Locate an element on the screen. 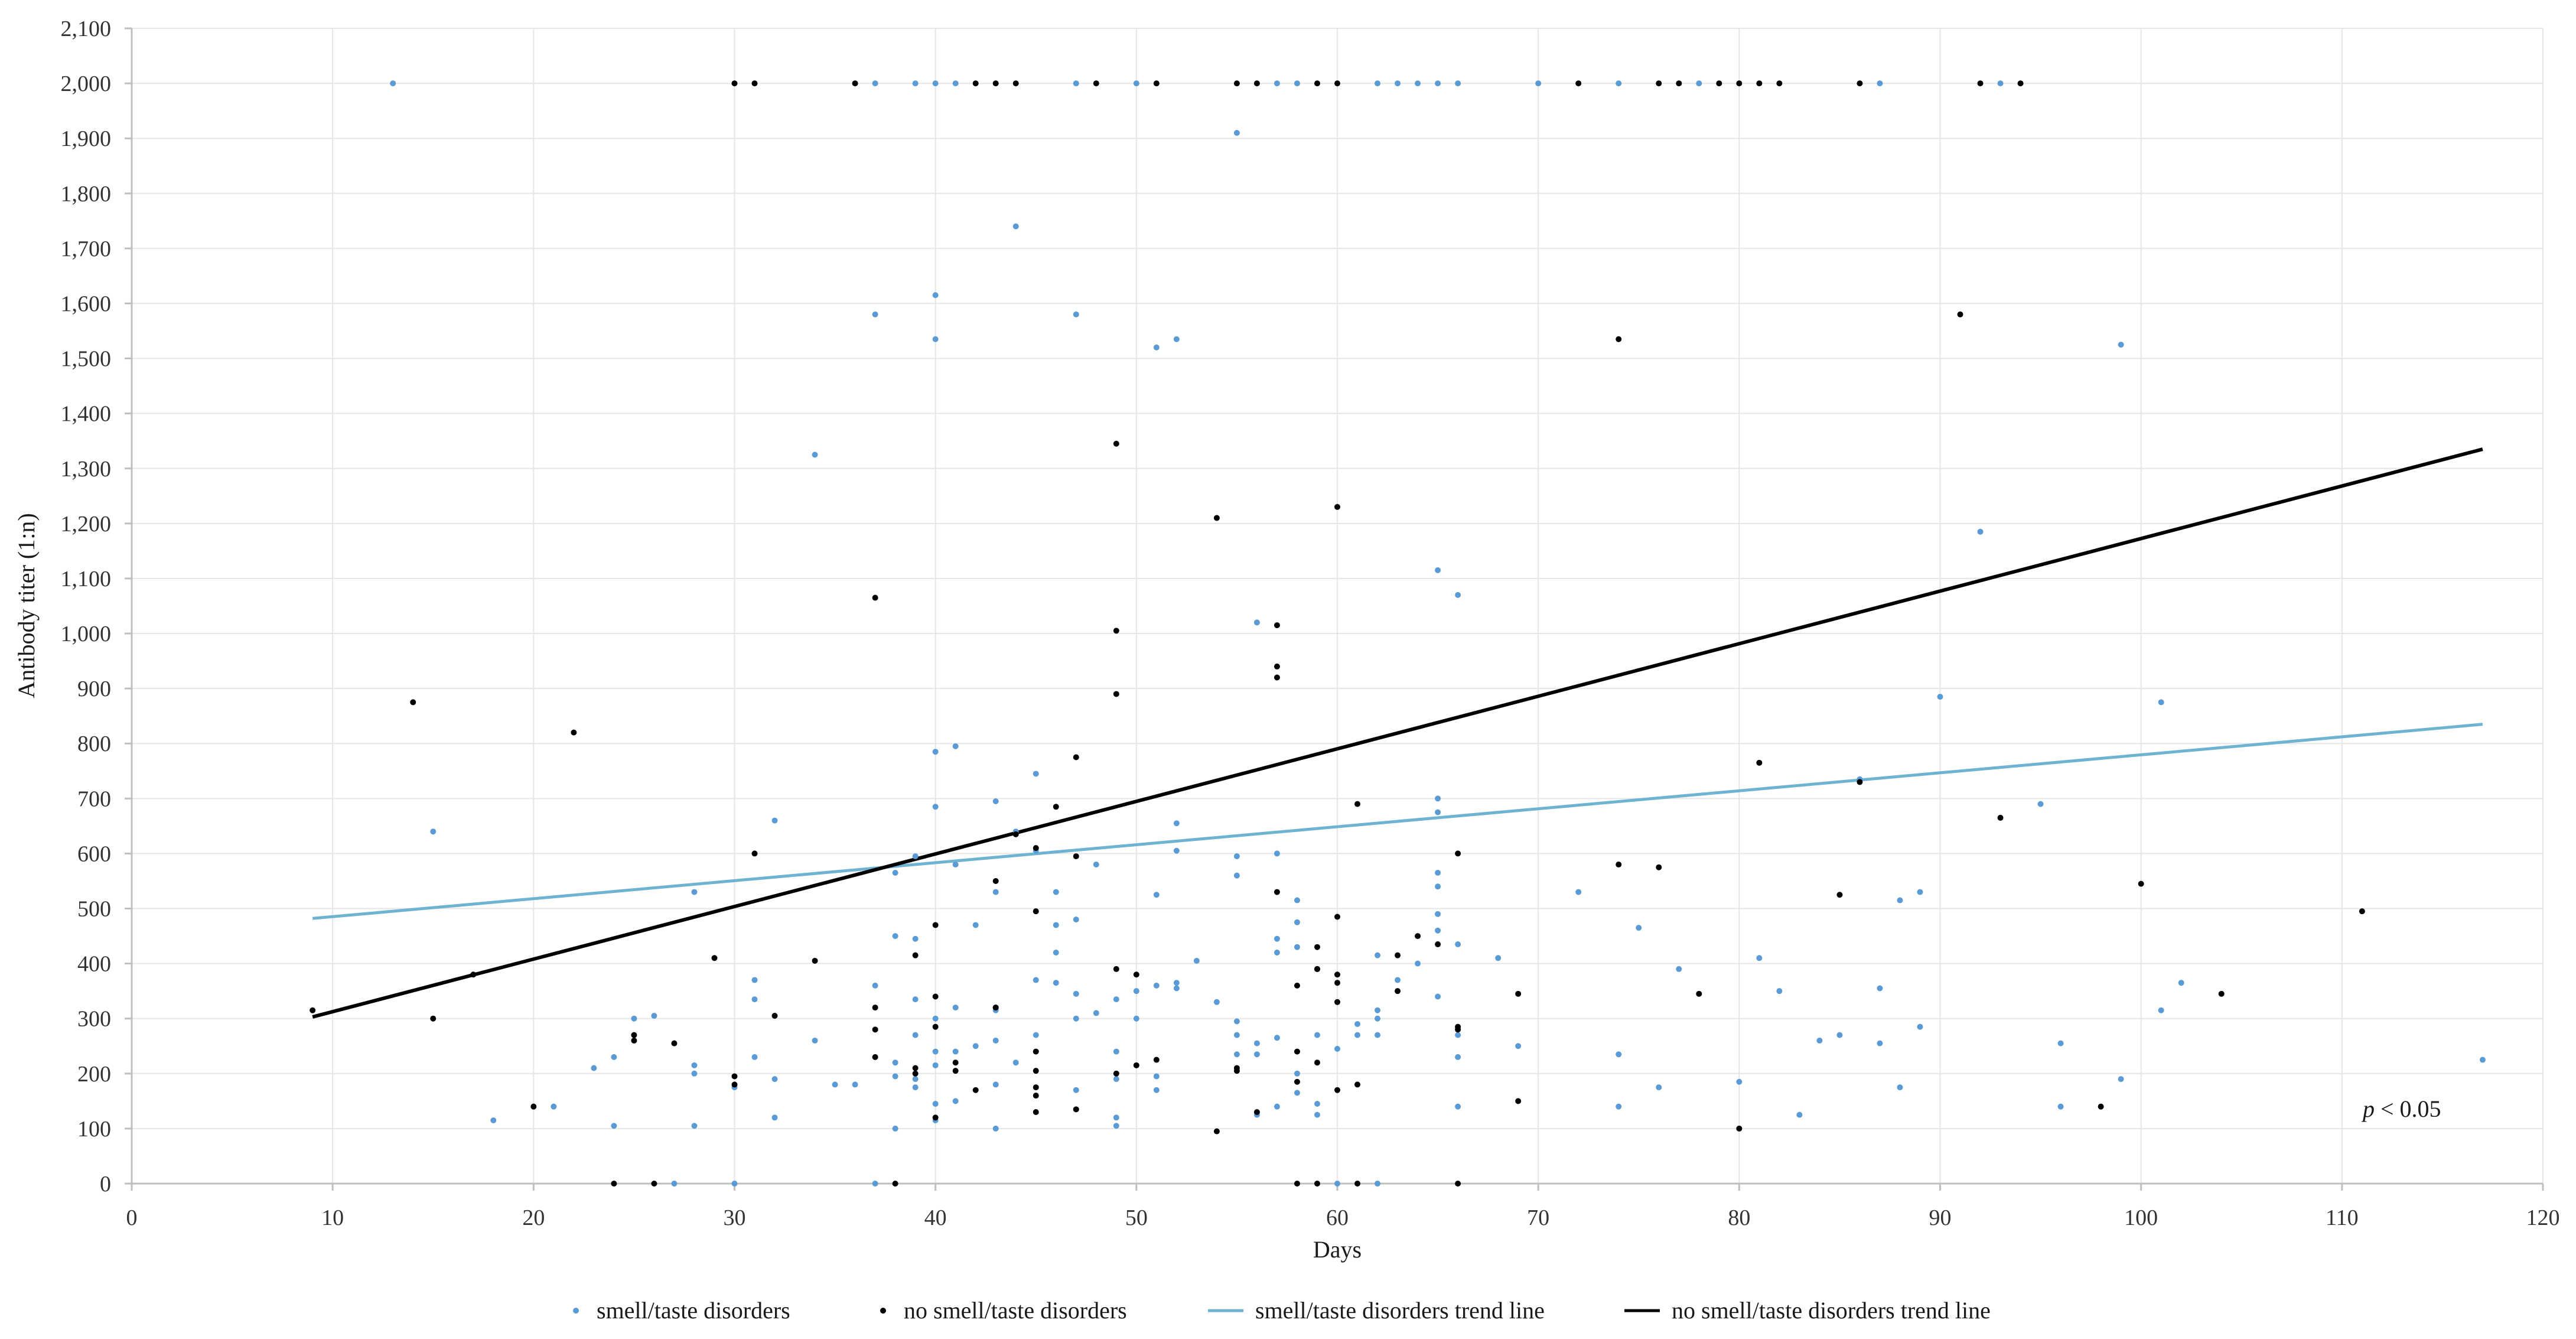 The image size is (2576, 1339). y-tick-label: 1,500 is located at coordinates (86, 359).